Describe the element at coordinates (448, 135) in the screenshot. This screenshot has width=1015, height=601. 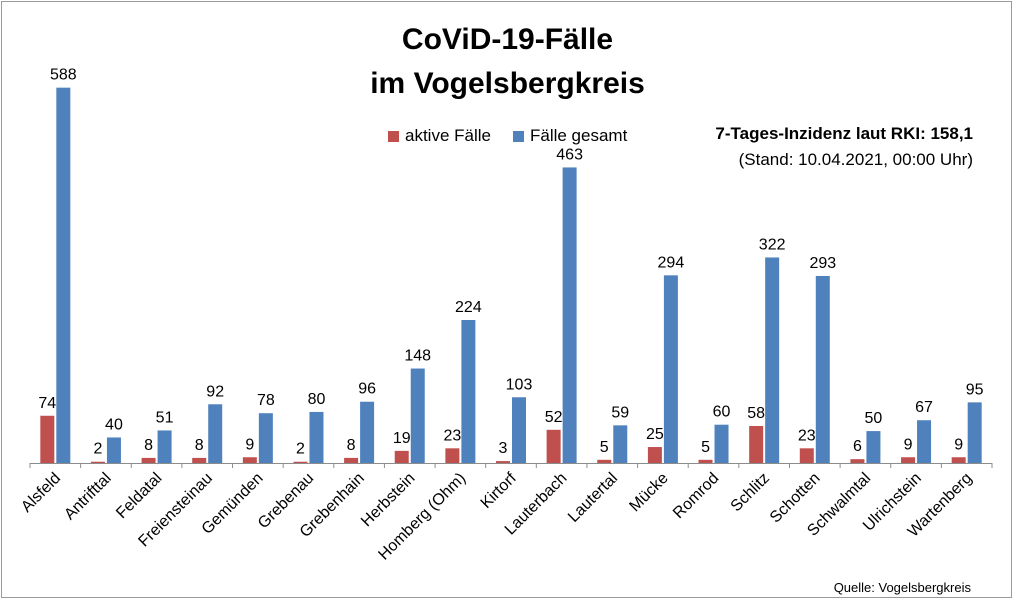
I see `legend-label-active: aktive Fälle` at that location.